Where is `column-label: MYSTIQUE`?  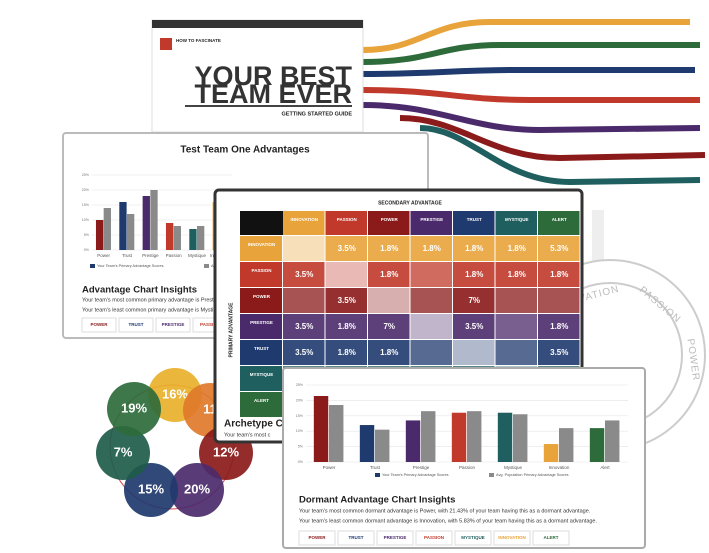 column-label: MYSTIQUE is located at coordinates (517, 219).